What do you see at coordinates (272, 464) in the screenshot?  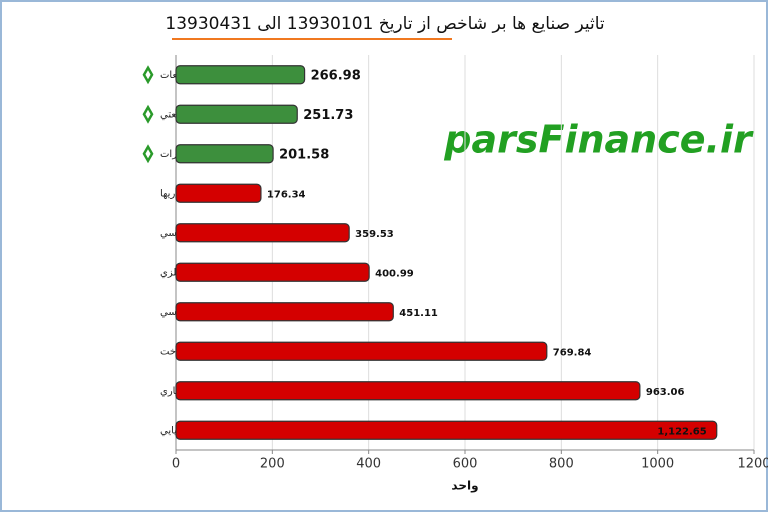 I see `x-tick-label: 200` at bounding box center [272, 464].